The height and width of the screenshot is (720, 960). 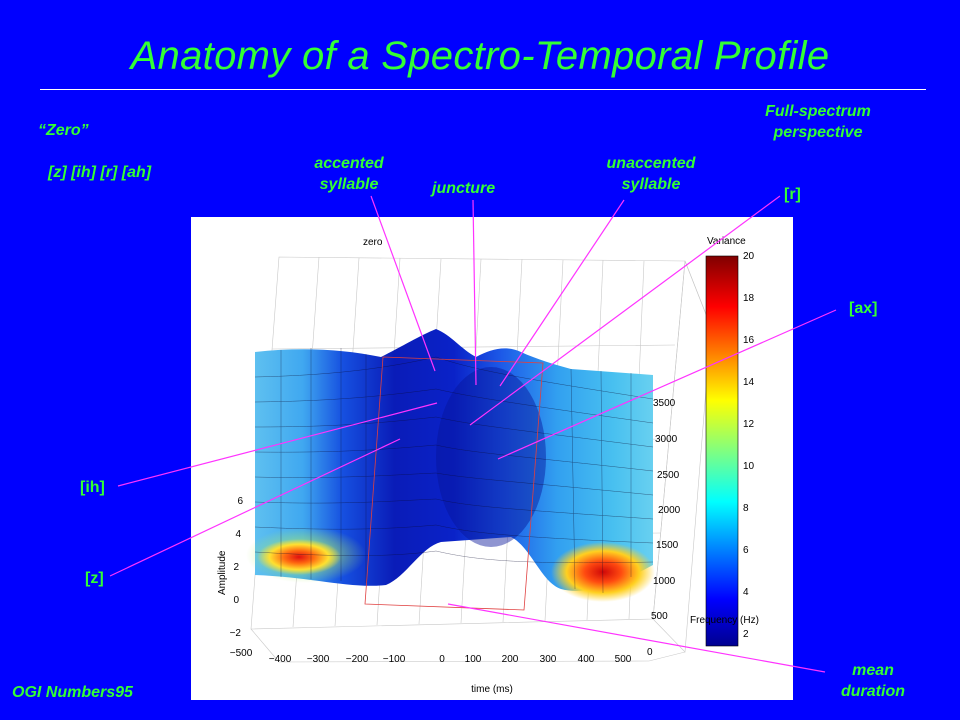 What do you see at coordinates (480, 56) in the screenshot?
I see `slide-title: Anatomy of a Spectro-Temporal Profile` at bounding box center [480, 56].